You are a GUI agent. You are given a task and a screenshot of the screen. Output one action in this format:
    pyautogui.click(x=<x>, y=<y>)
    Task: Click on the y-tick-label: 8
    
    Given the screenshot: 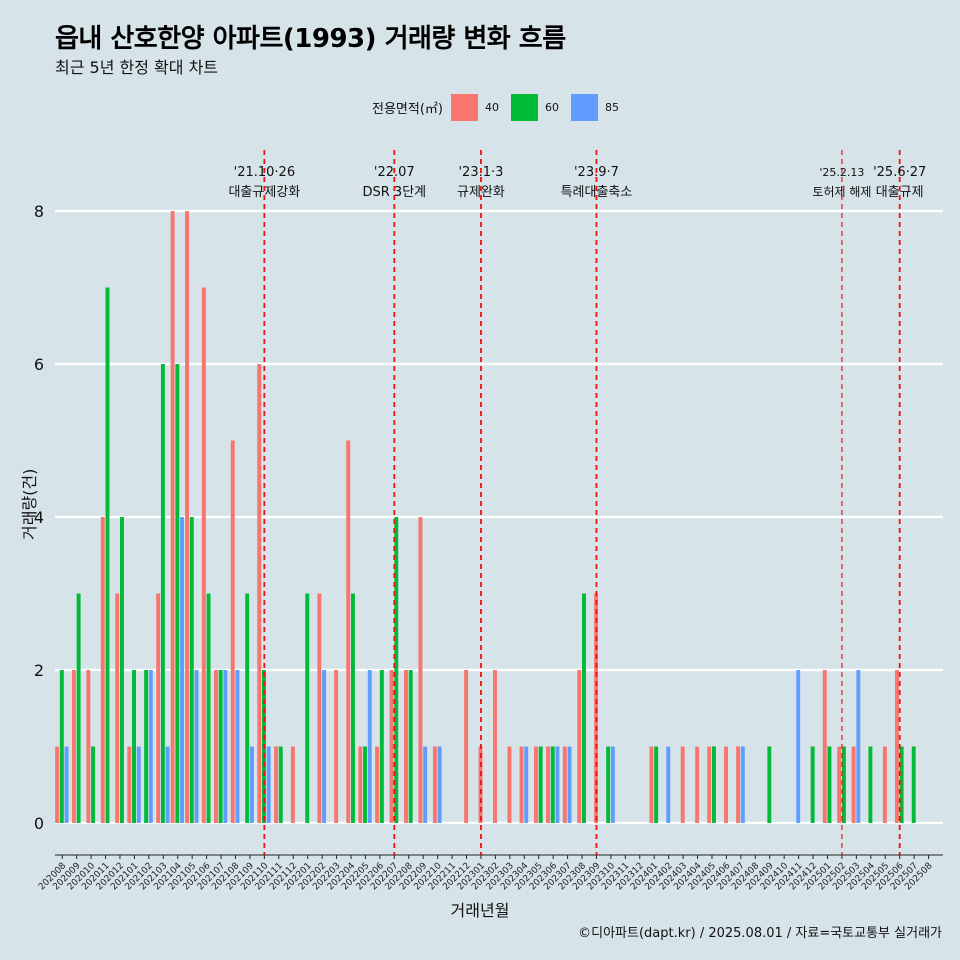 What is the action you would take?
    pyautogui.click(x=39, y=211)
    